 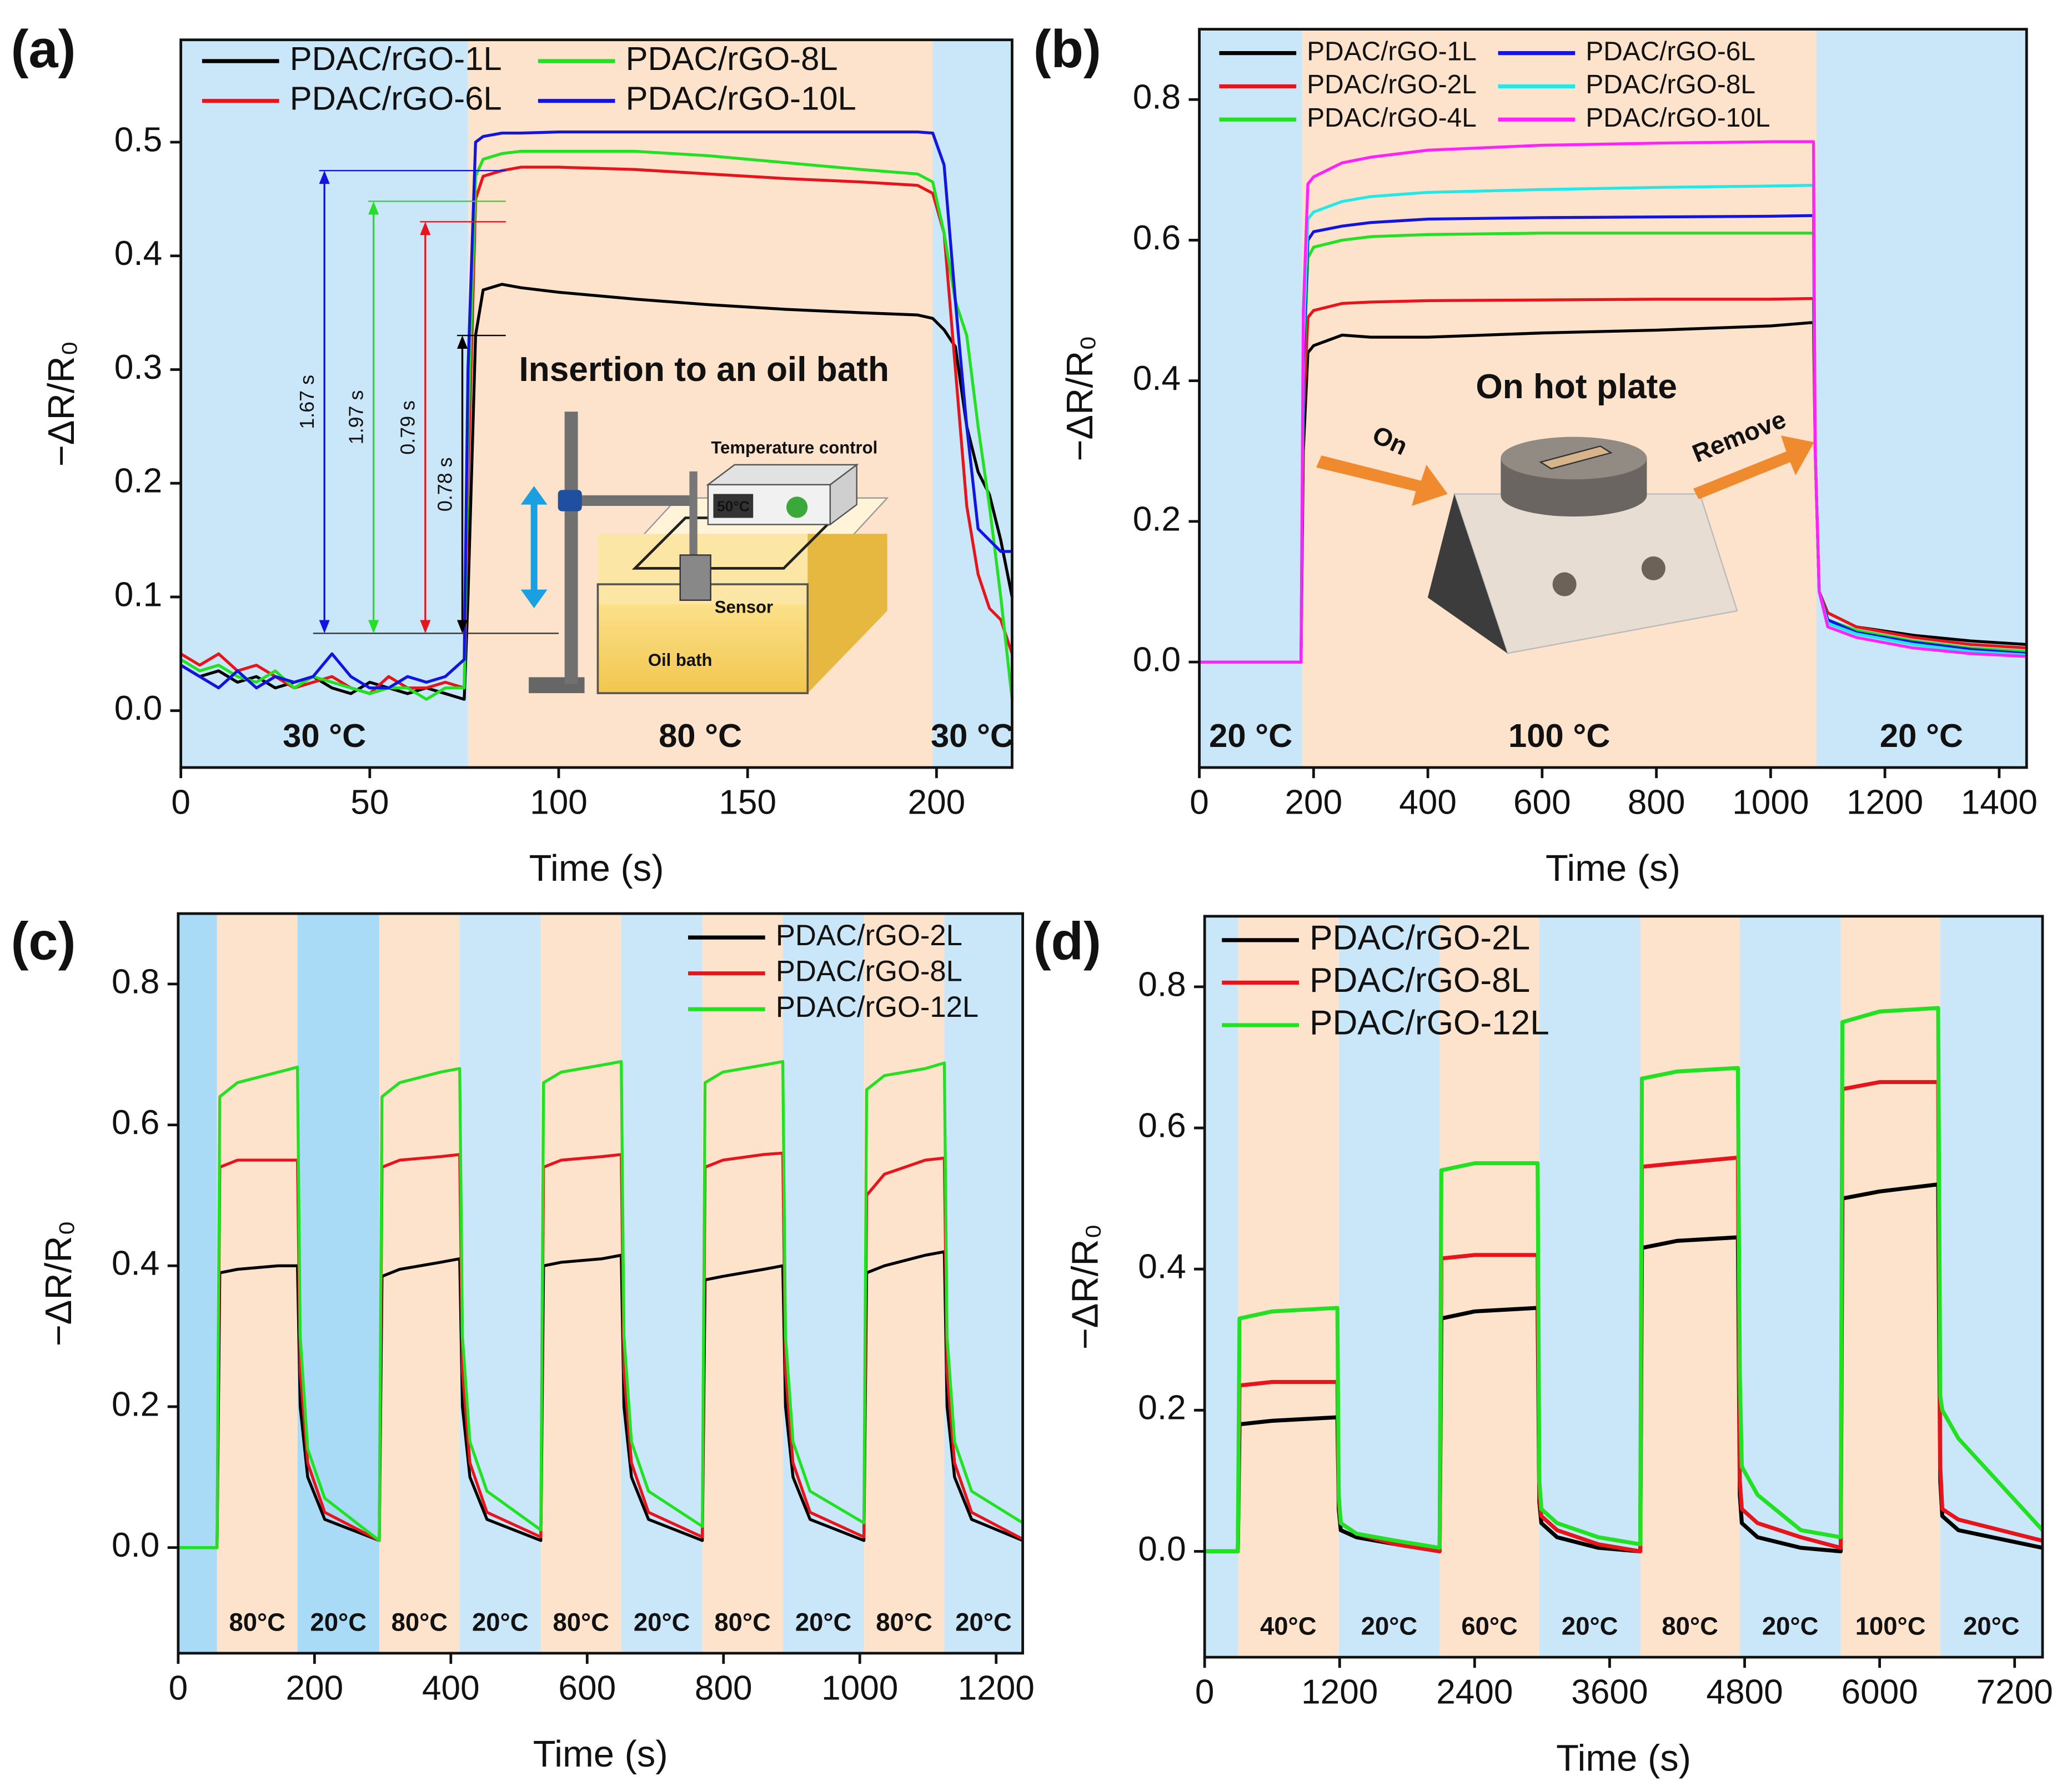 What do you see at coordinates (597, 868) in the screenshot?
I see `x-axis-label: Time (s)` at bounding box center [597, 868].